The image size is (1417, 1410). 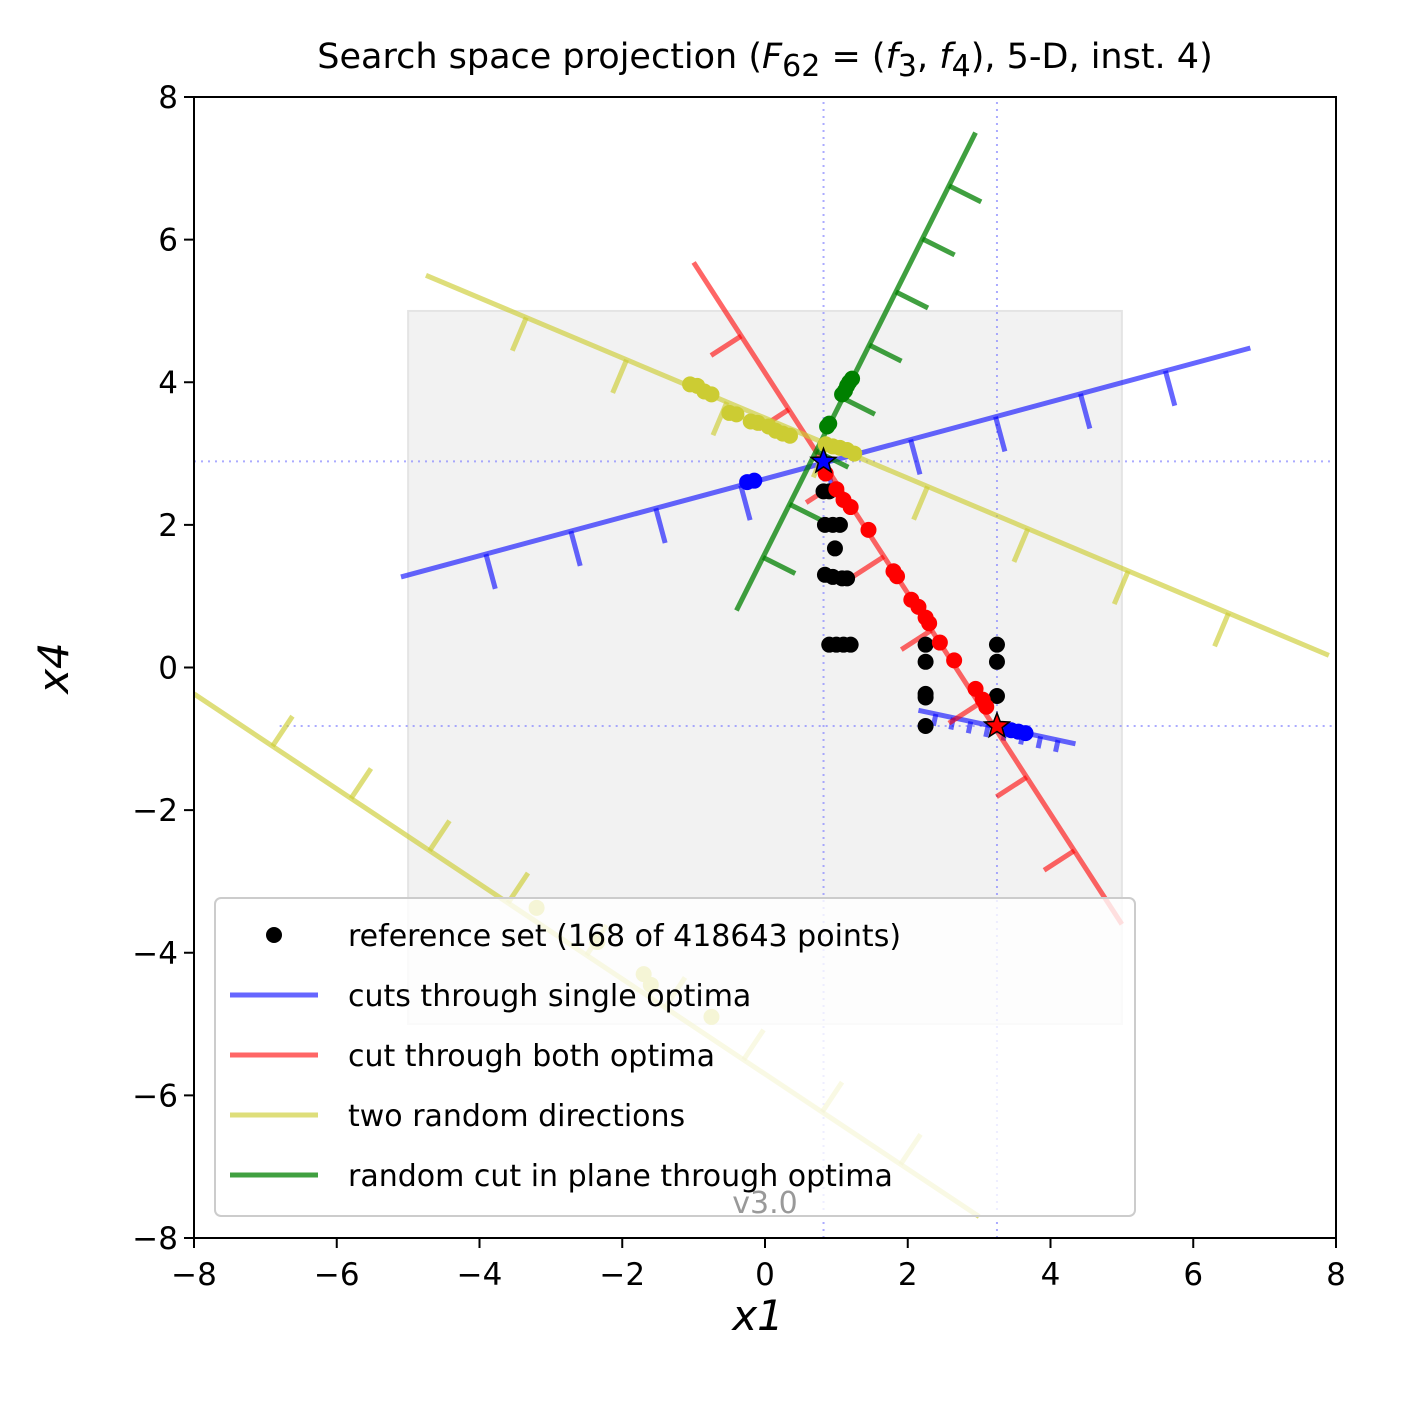 I want to click on x-tick-label-8: 8, so click(x=1336, y=1275).